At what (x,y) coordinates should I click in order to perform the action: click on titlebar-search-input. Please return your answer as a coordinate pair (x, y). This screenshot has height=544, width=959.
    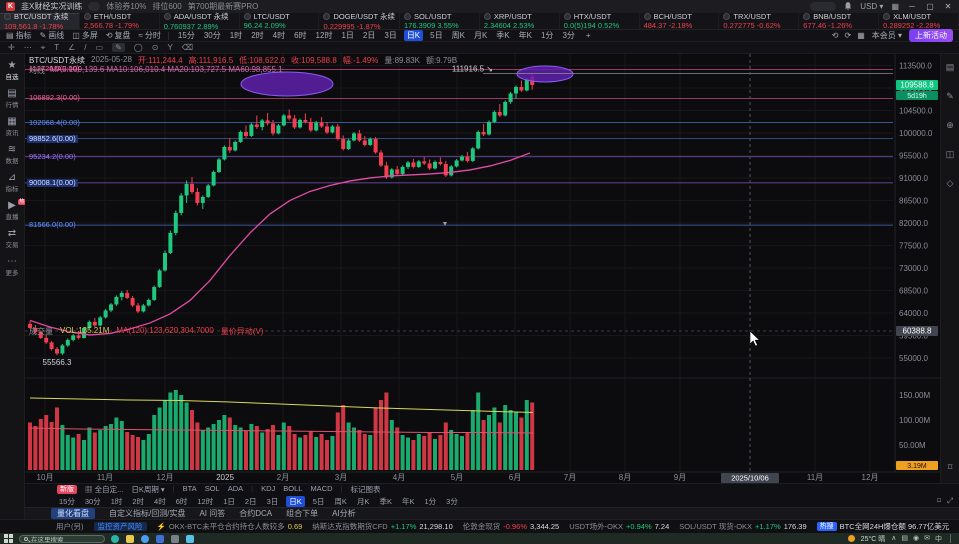
    Looking at the image, I should click on (823, 6).